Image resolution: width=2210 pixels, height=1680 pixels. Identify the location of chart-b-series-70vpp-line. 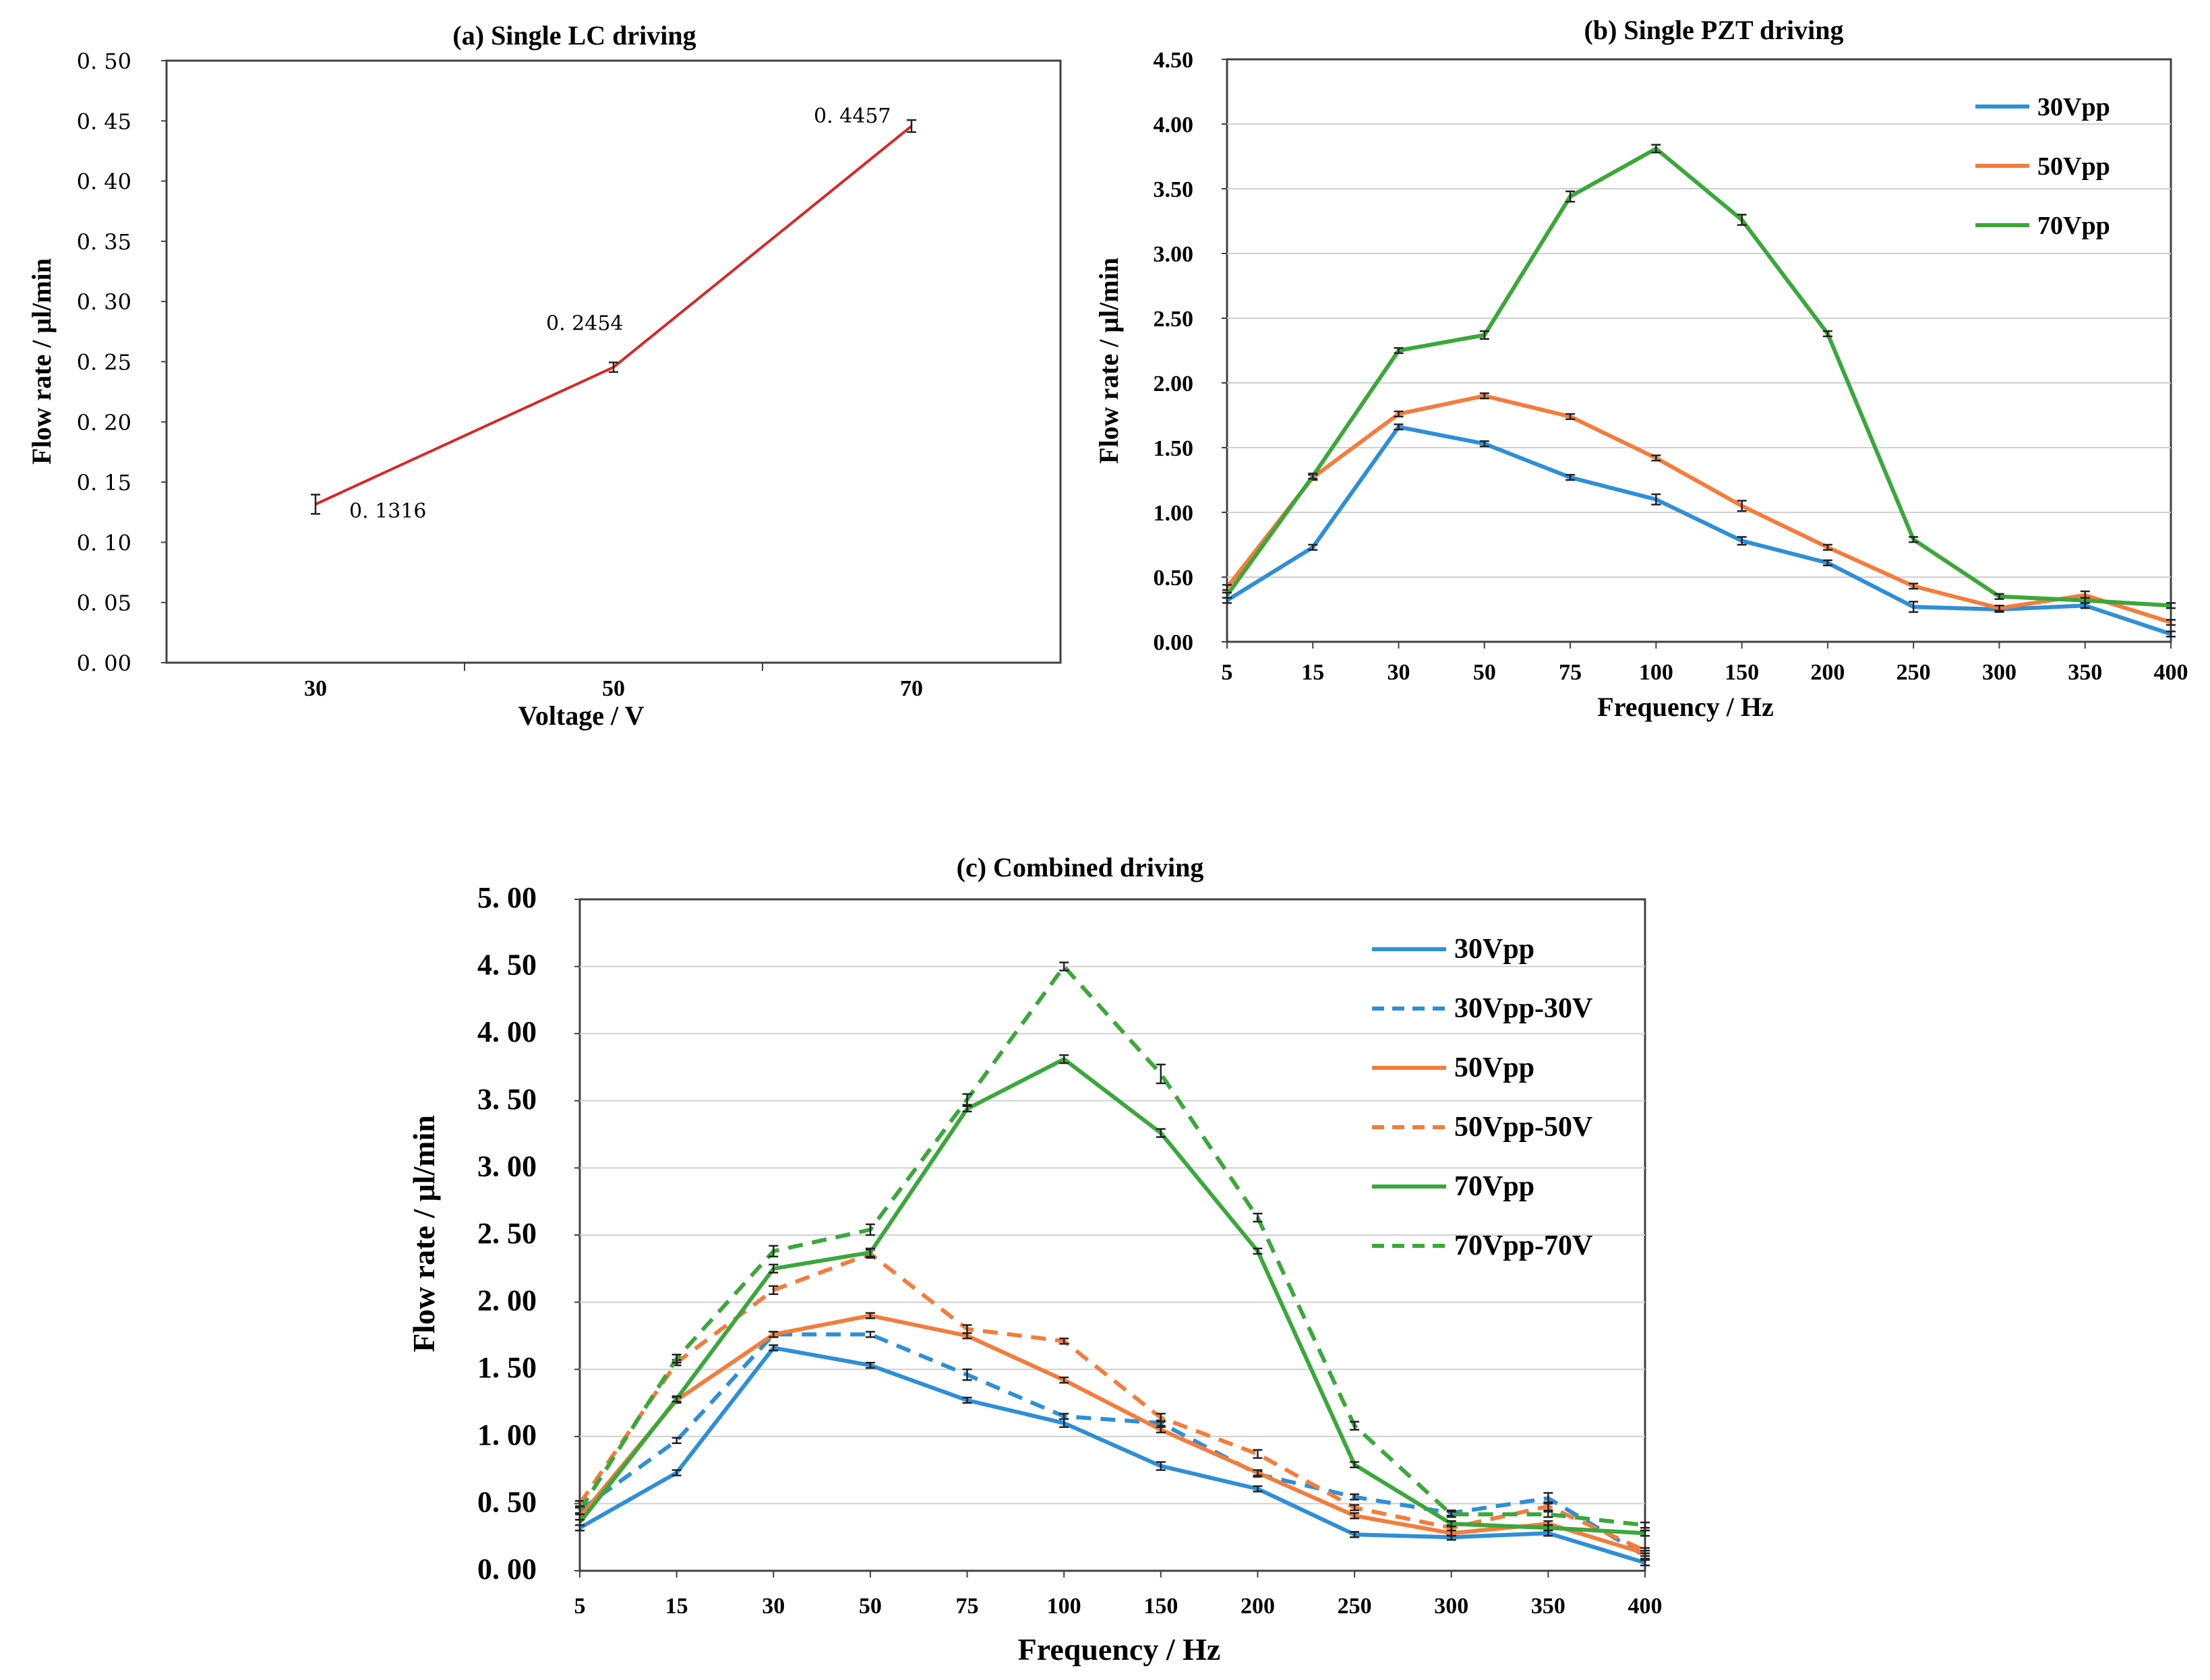
(1698, 377).